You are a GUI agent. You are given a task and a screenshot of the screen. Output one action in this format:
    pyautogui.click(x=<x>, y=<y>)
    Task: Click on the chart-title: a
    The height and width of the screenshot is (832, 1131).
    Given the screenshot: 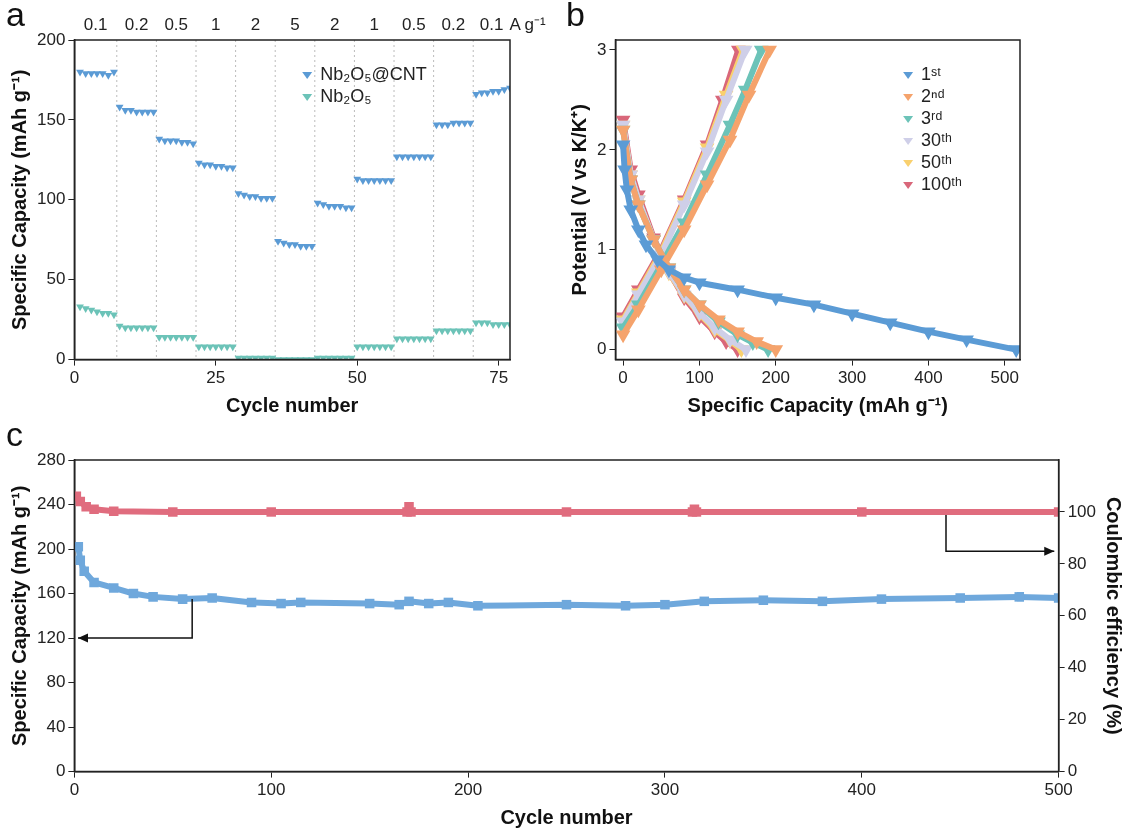 What is the action you would take?
    pyautogui.click(x=15, y=17)
    